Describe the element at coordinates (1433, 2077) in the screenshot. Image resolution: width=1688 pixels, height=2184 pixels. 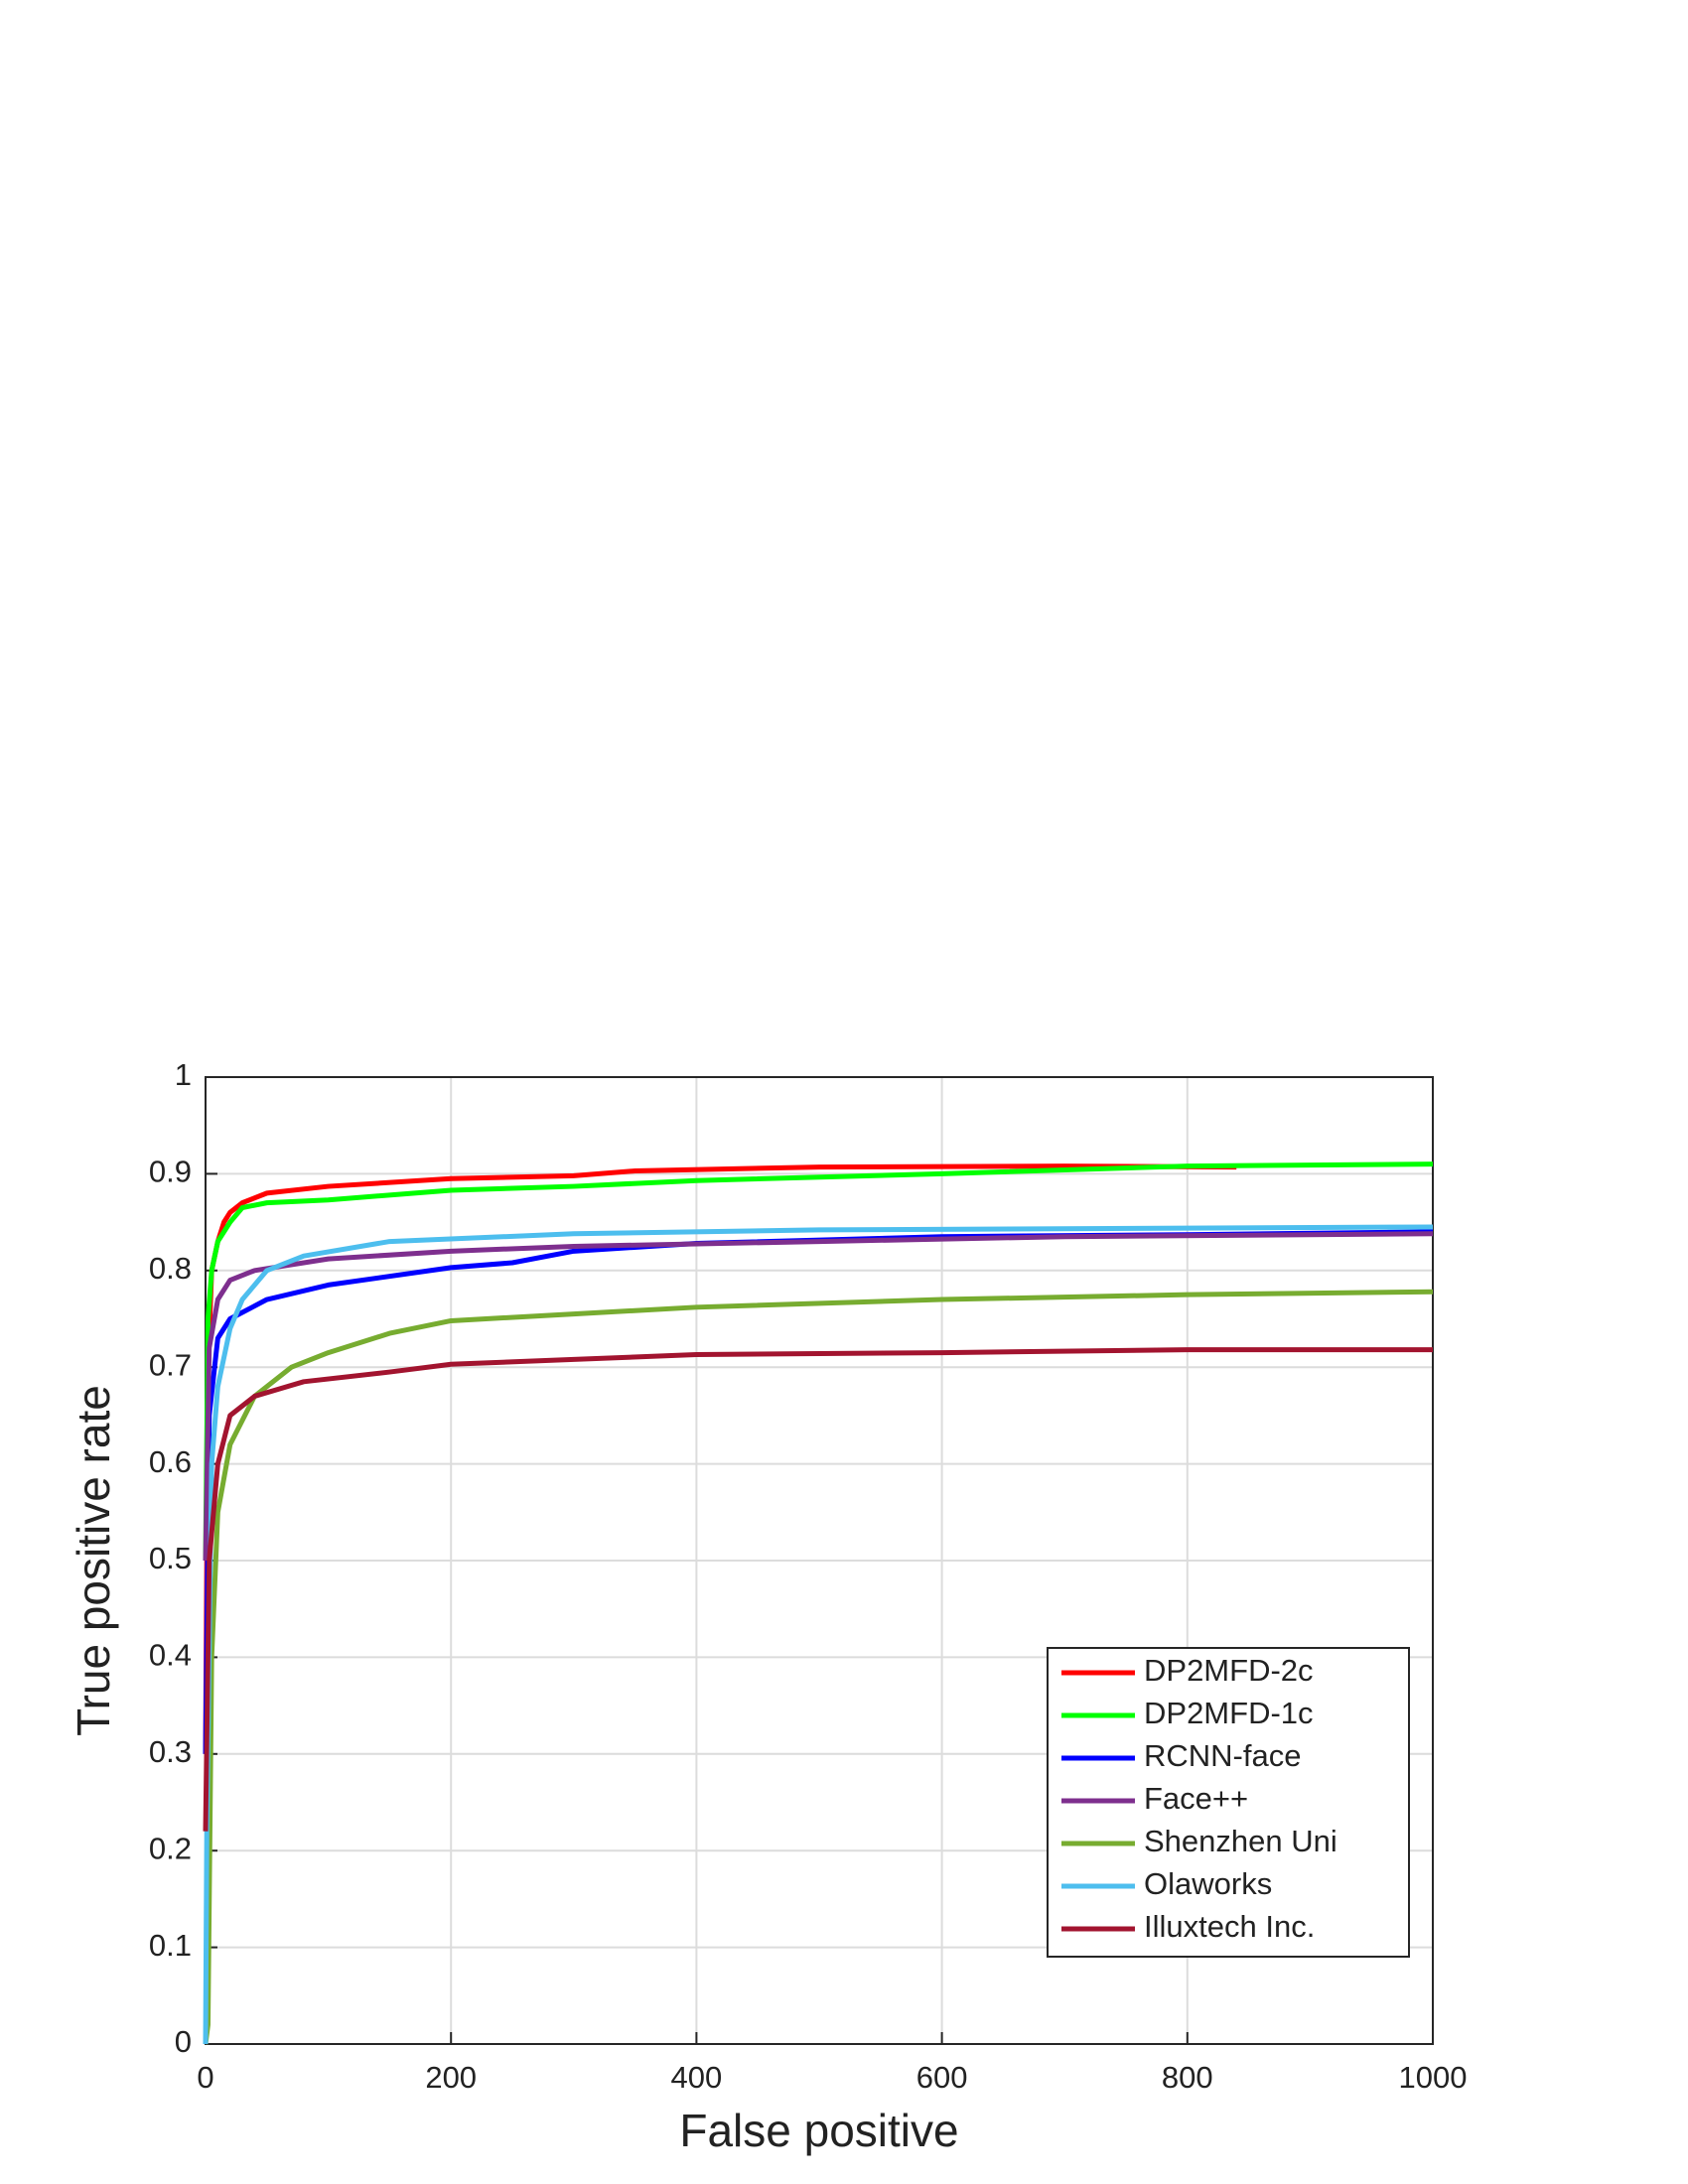
I see `x-tick-label: 1000` at that location.